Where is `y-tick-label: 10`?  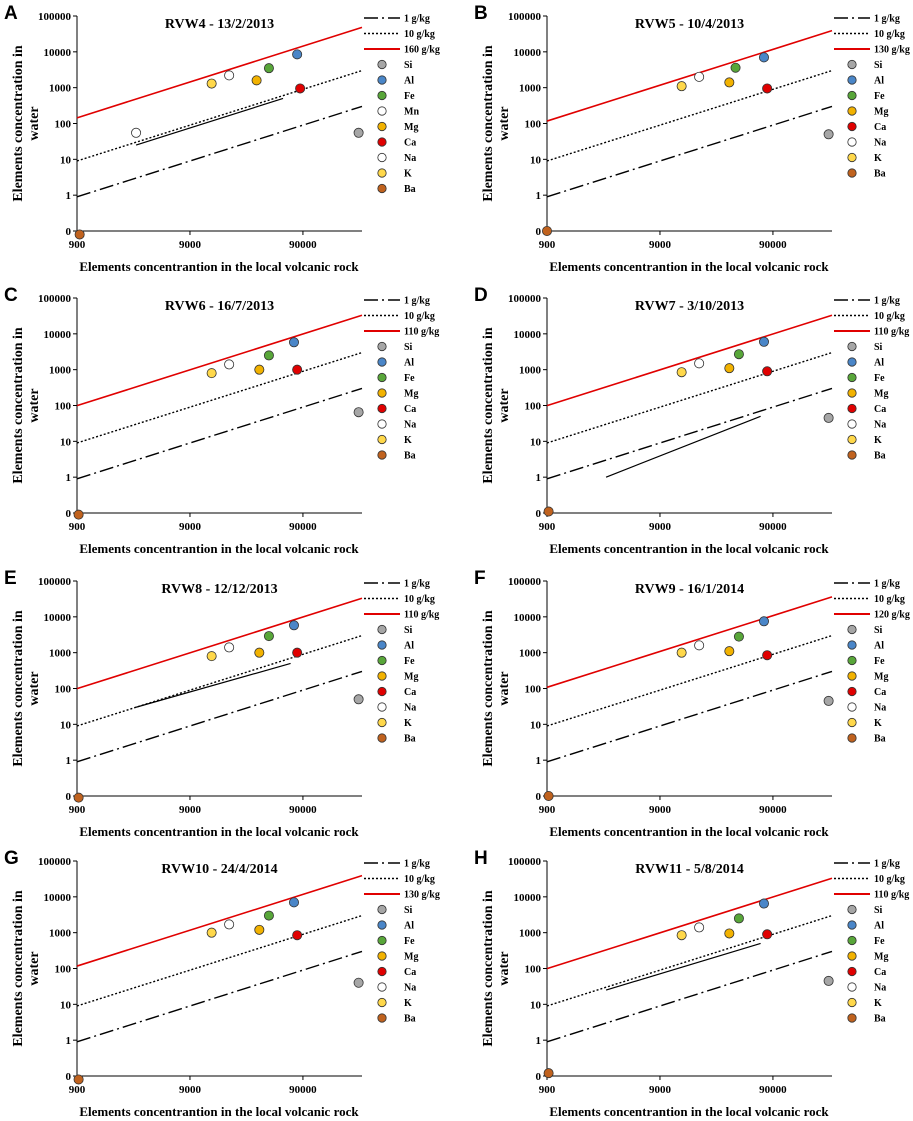 y-tick-label: 10 is located at coordinates (536, 442).